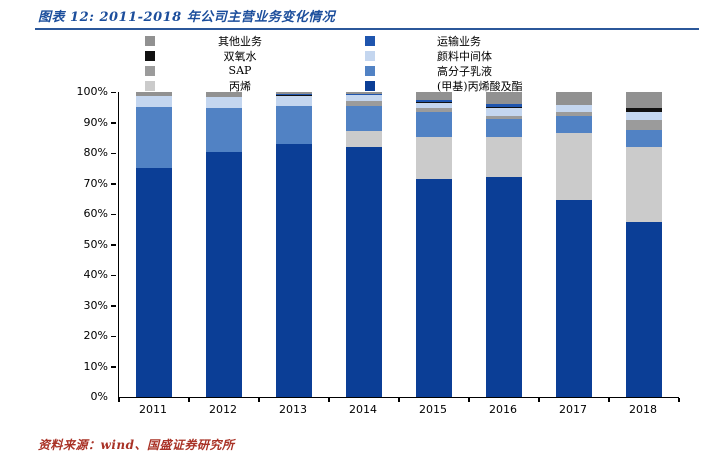 Image resolution: width=702 pixels, height=457 pixels. I want to click on bar-2015, so click(434, 244).